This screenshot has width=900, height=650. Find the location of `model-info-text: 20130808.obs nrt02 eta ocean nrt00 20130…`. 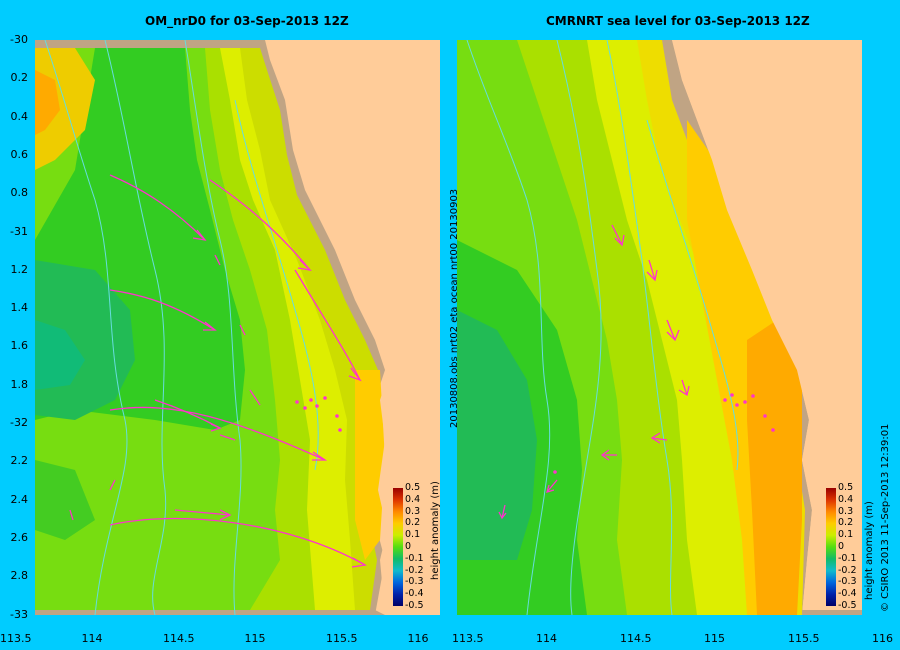

model-info-text: 20130808.obs nrt02 eta ocean nrt00 20130… is located at coordinates (454, 308).